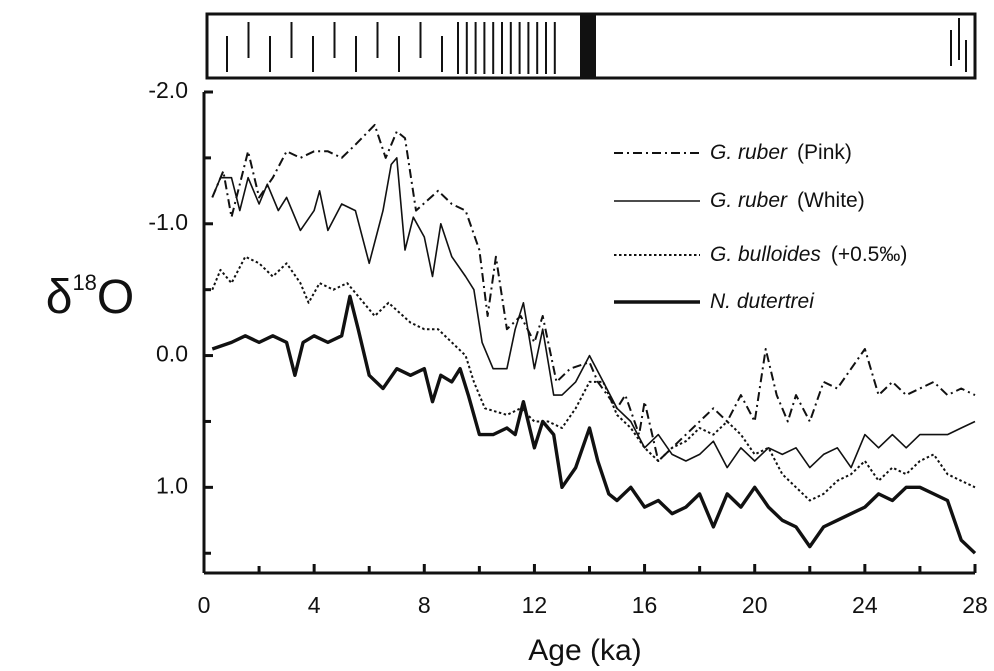 The height and width of the screenshot is (671, 994). I want to click on x-tick-label: 4, so click(314, 605).